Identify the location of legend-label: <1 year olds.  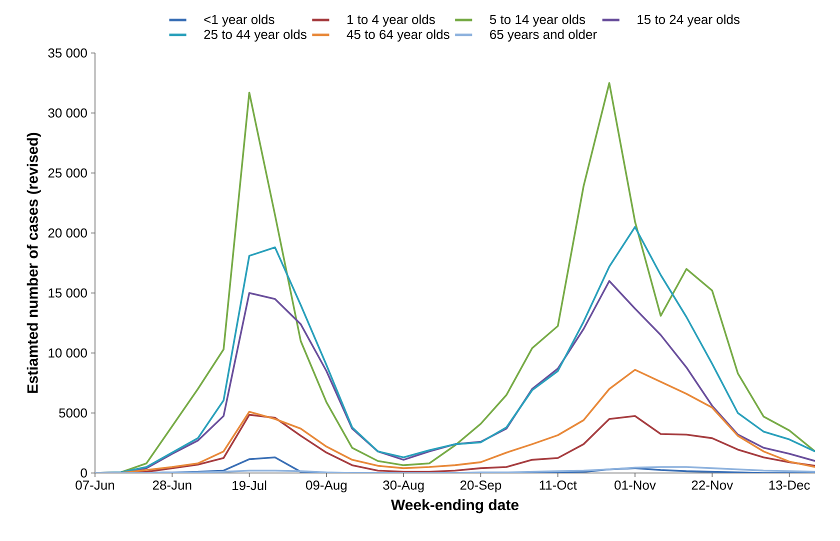
(239, 20).